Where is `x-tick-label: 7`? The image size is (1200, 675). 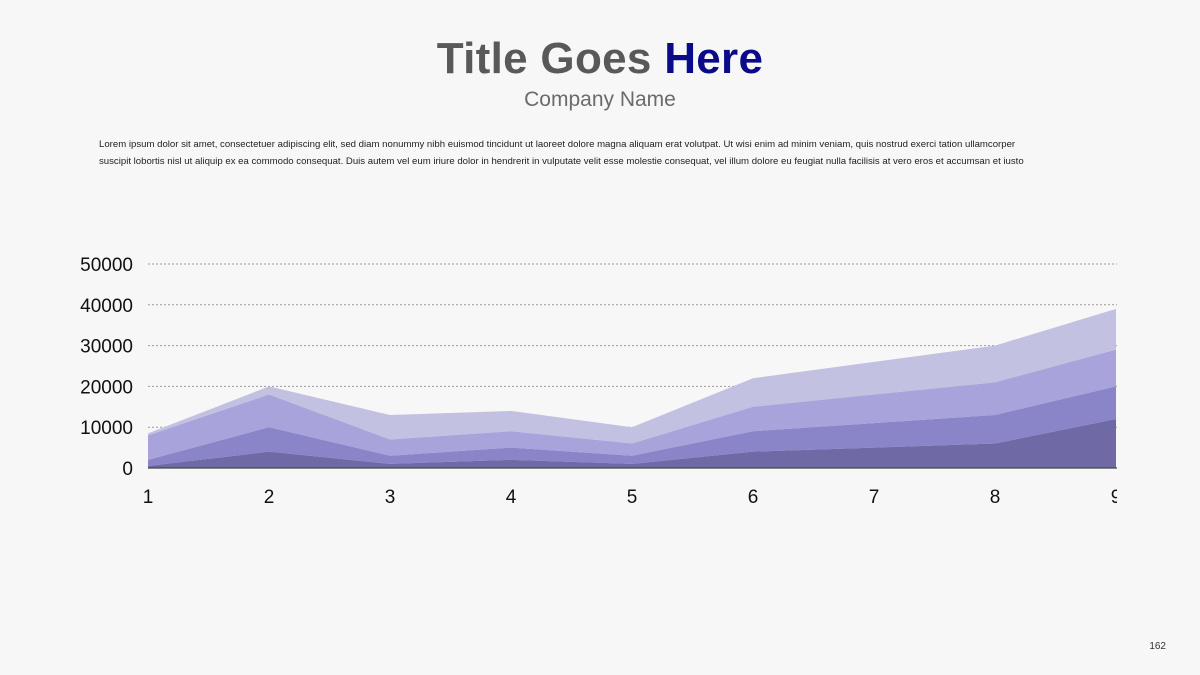
x-tick-label: 7 is located at coordinates (874, 497).